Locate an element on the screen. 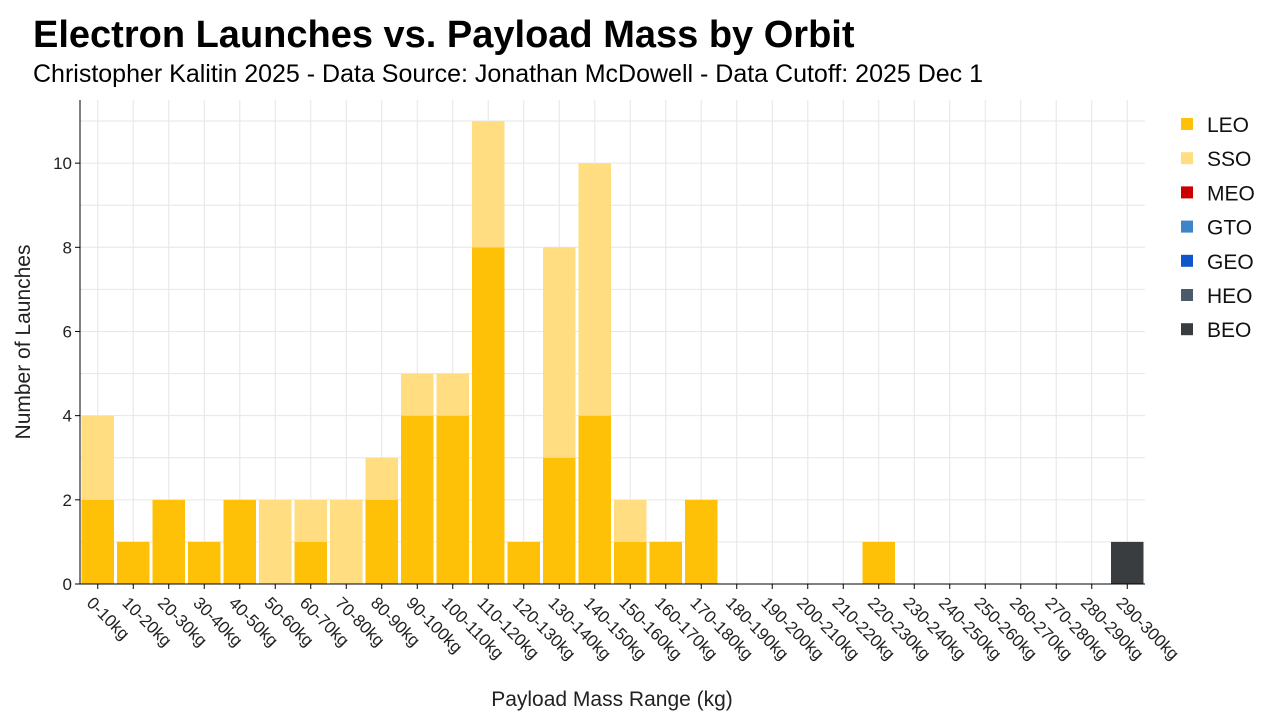 The image size is (1280, 720). bar-sso-100-110kg is located at coordinates (452, 394).